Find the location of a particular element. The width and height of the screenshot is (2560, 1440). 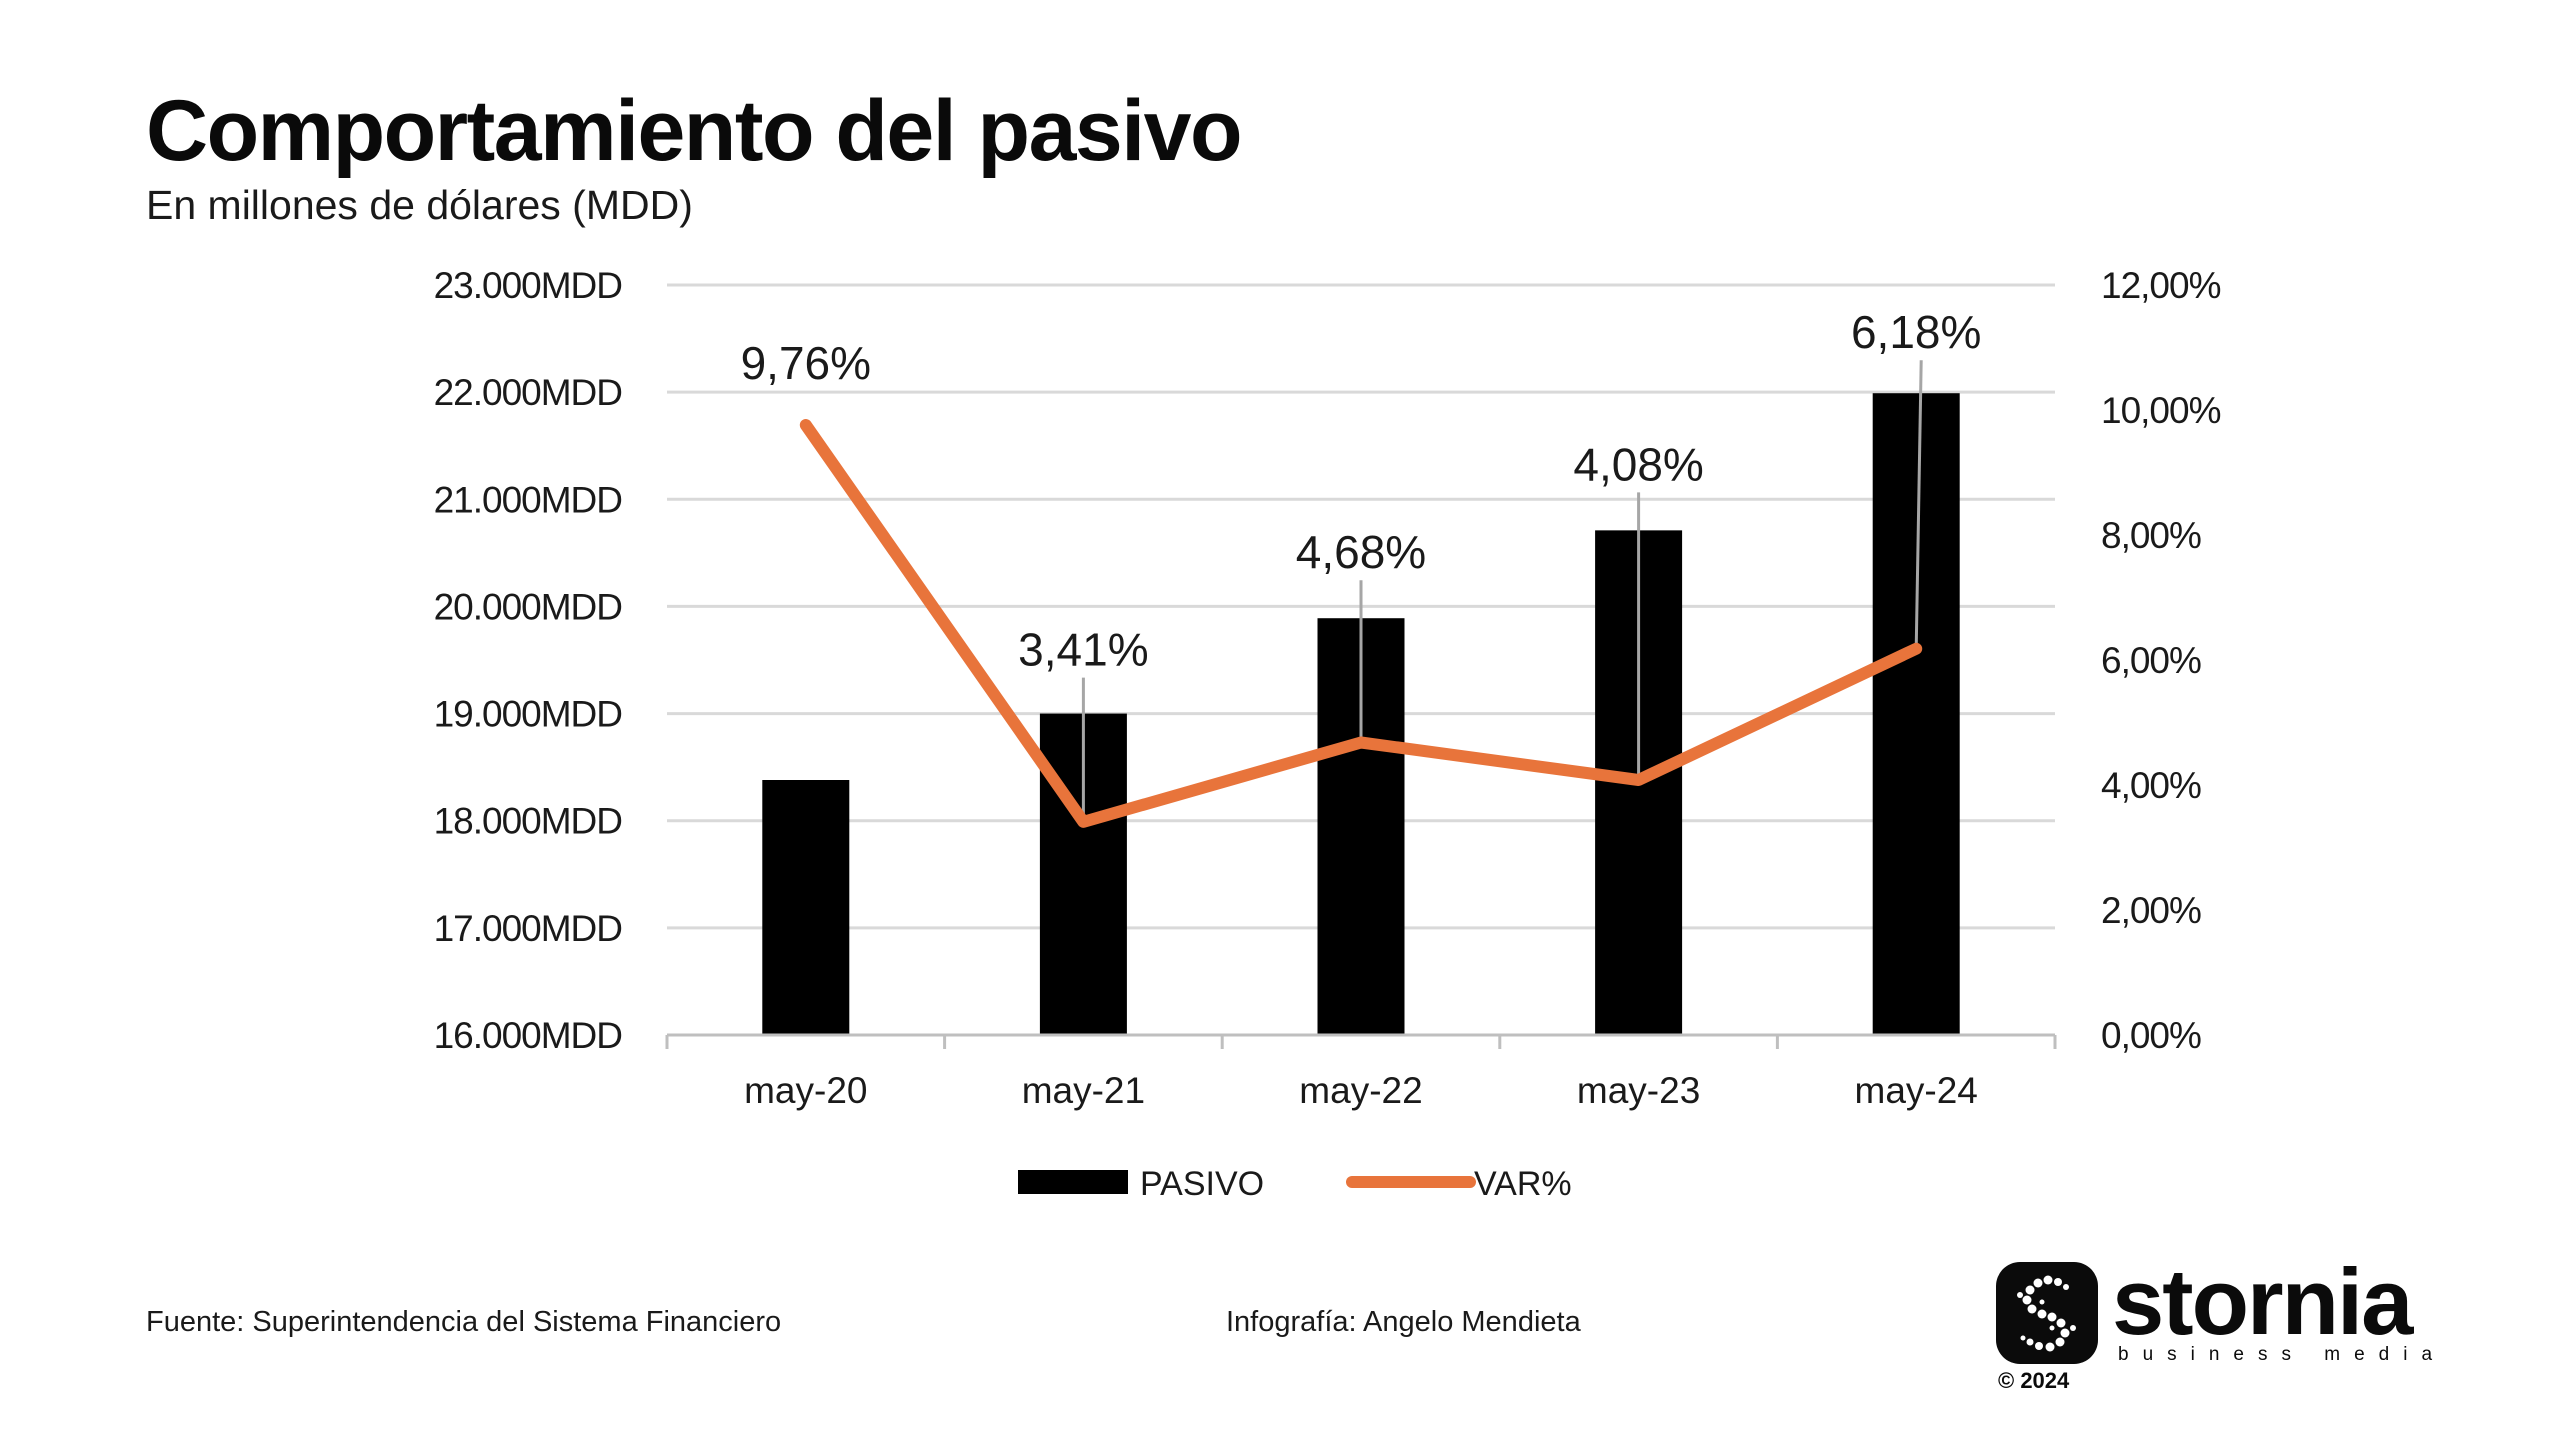

dotted-s-icon is located at coordinates (2046, 1313).